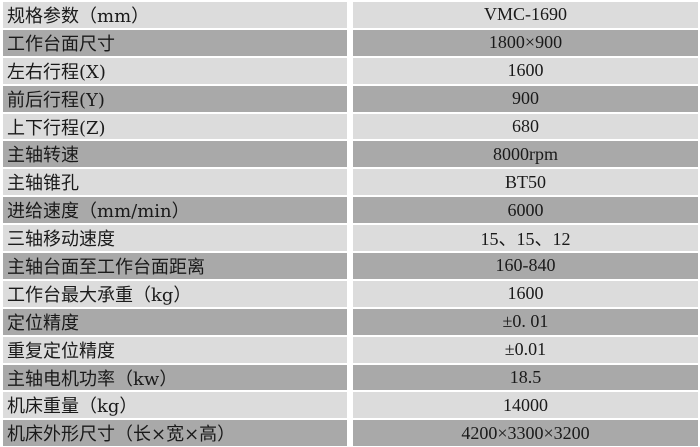 The height and width of the screenshot is (447, 700). What do you see at coordinates (525, 42) in the screenshot?
I see `spec-value: 1800×900` at bounding box center [525, 42].